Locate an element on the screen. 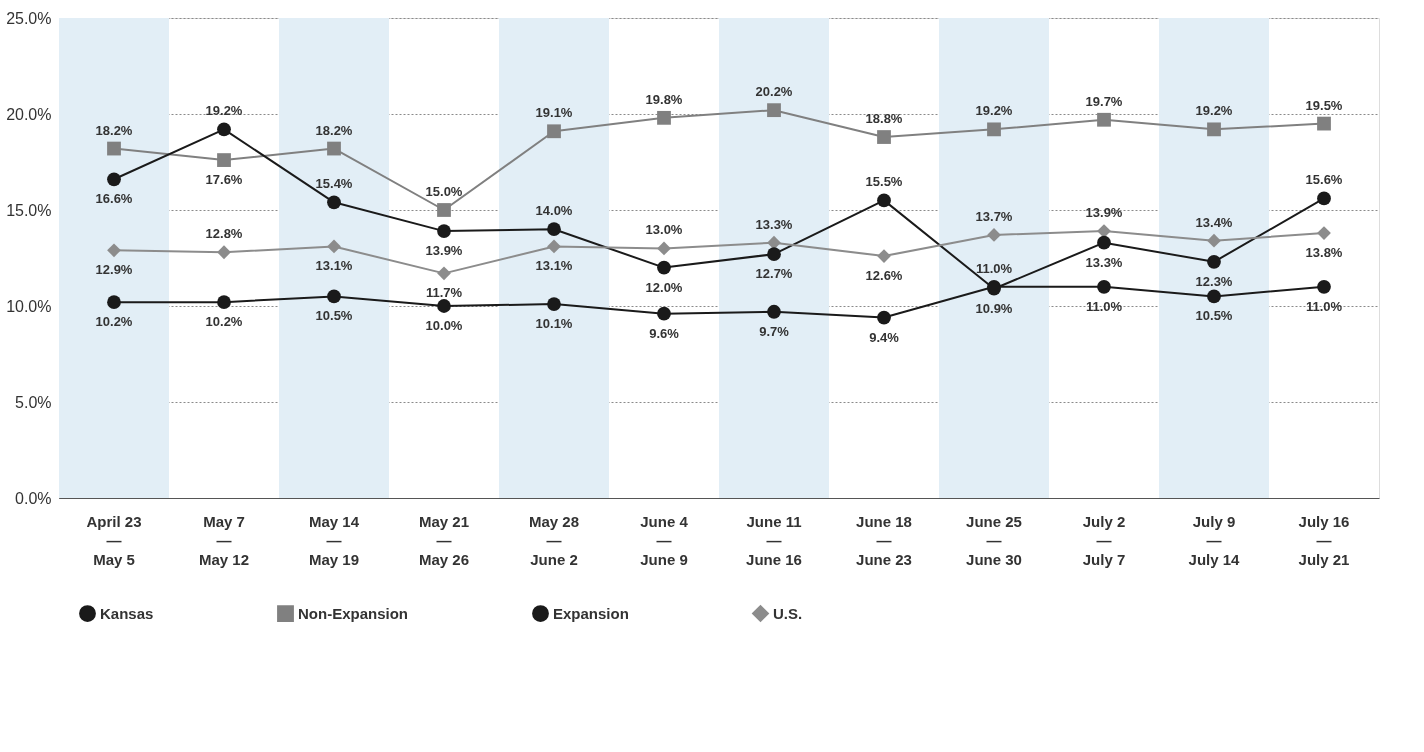 The image size is (1424, 752). y-tick-label: 5.0% is located at coordinates (33, 402).